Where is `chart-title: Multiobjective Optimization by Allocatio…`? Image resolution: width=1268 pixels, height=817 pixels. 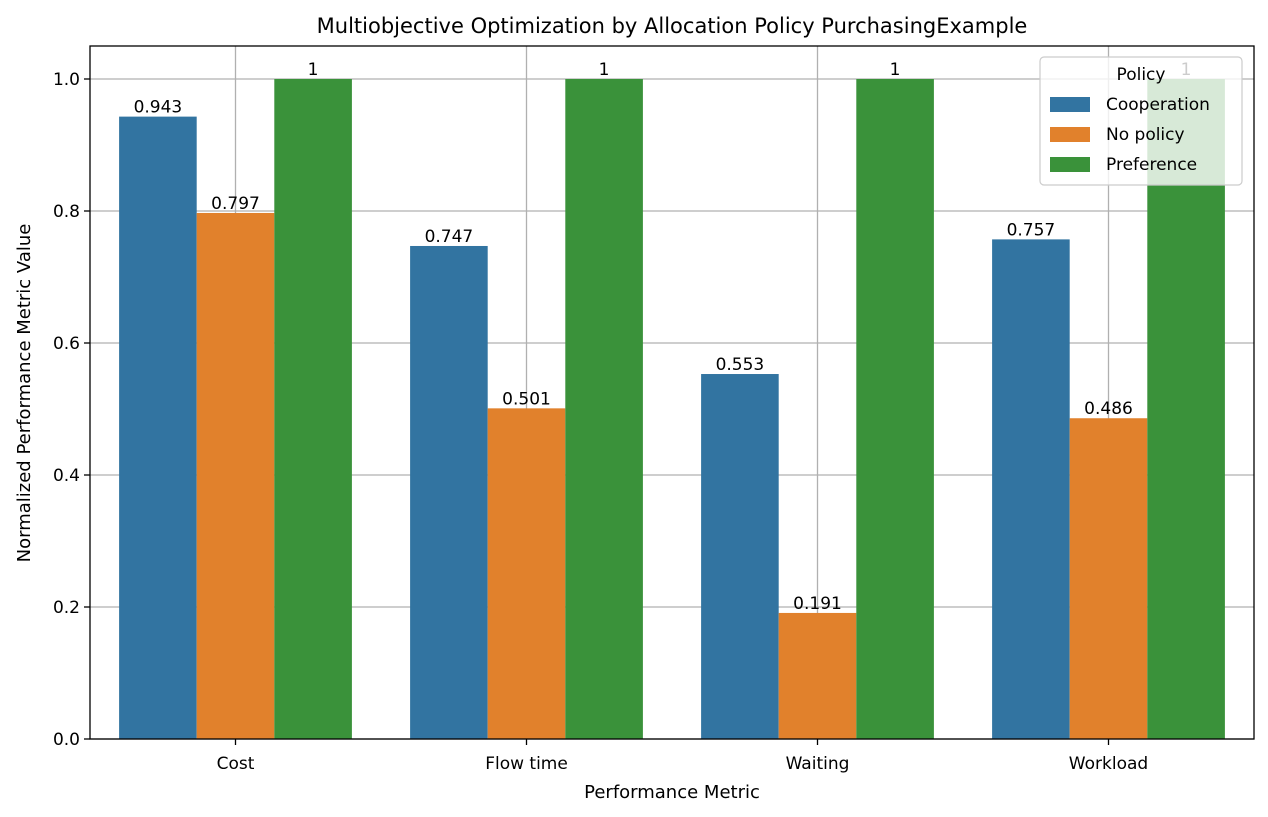 chart-title: Multiobjective Optimization by Allocatio… is located at coordinates (672, 26).